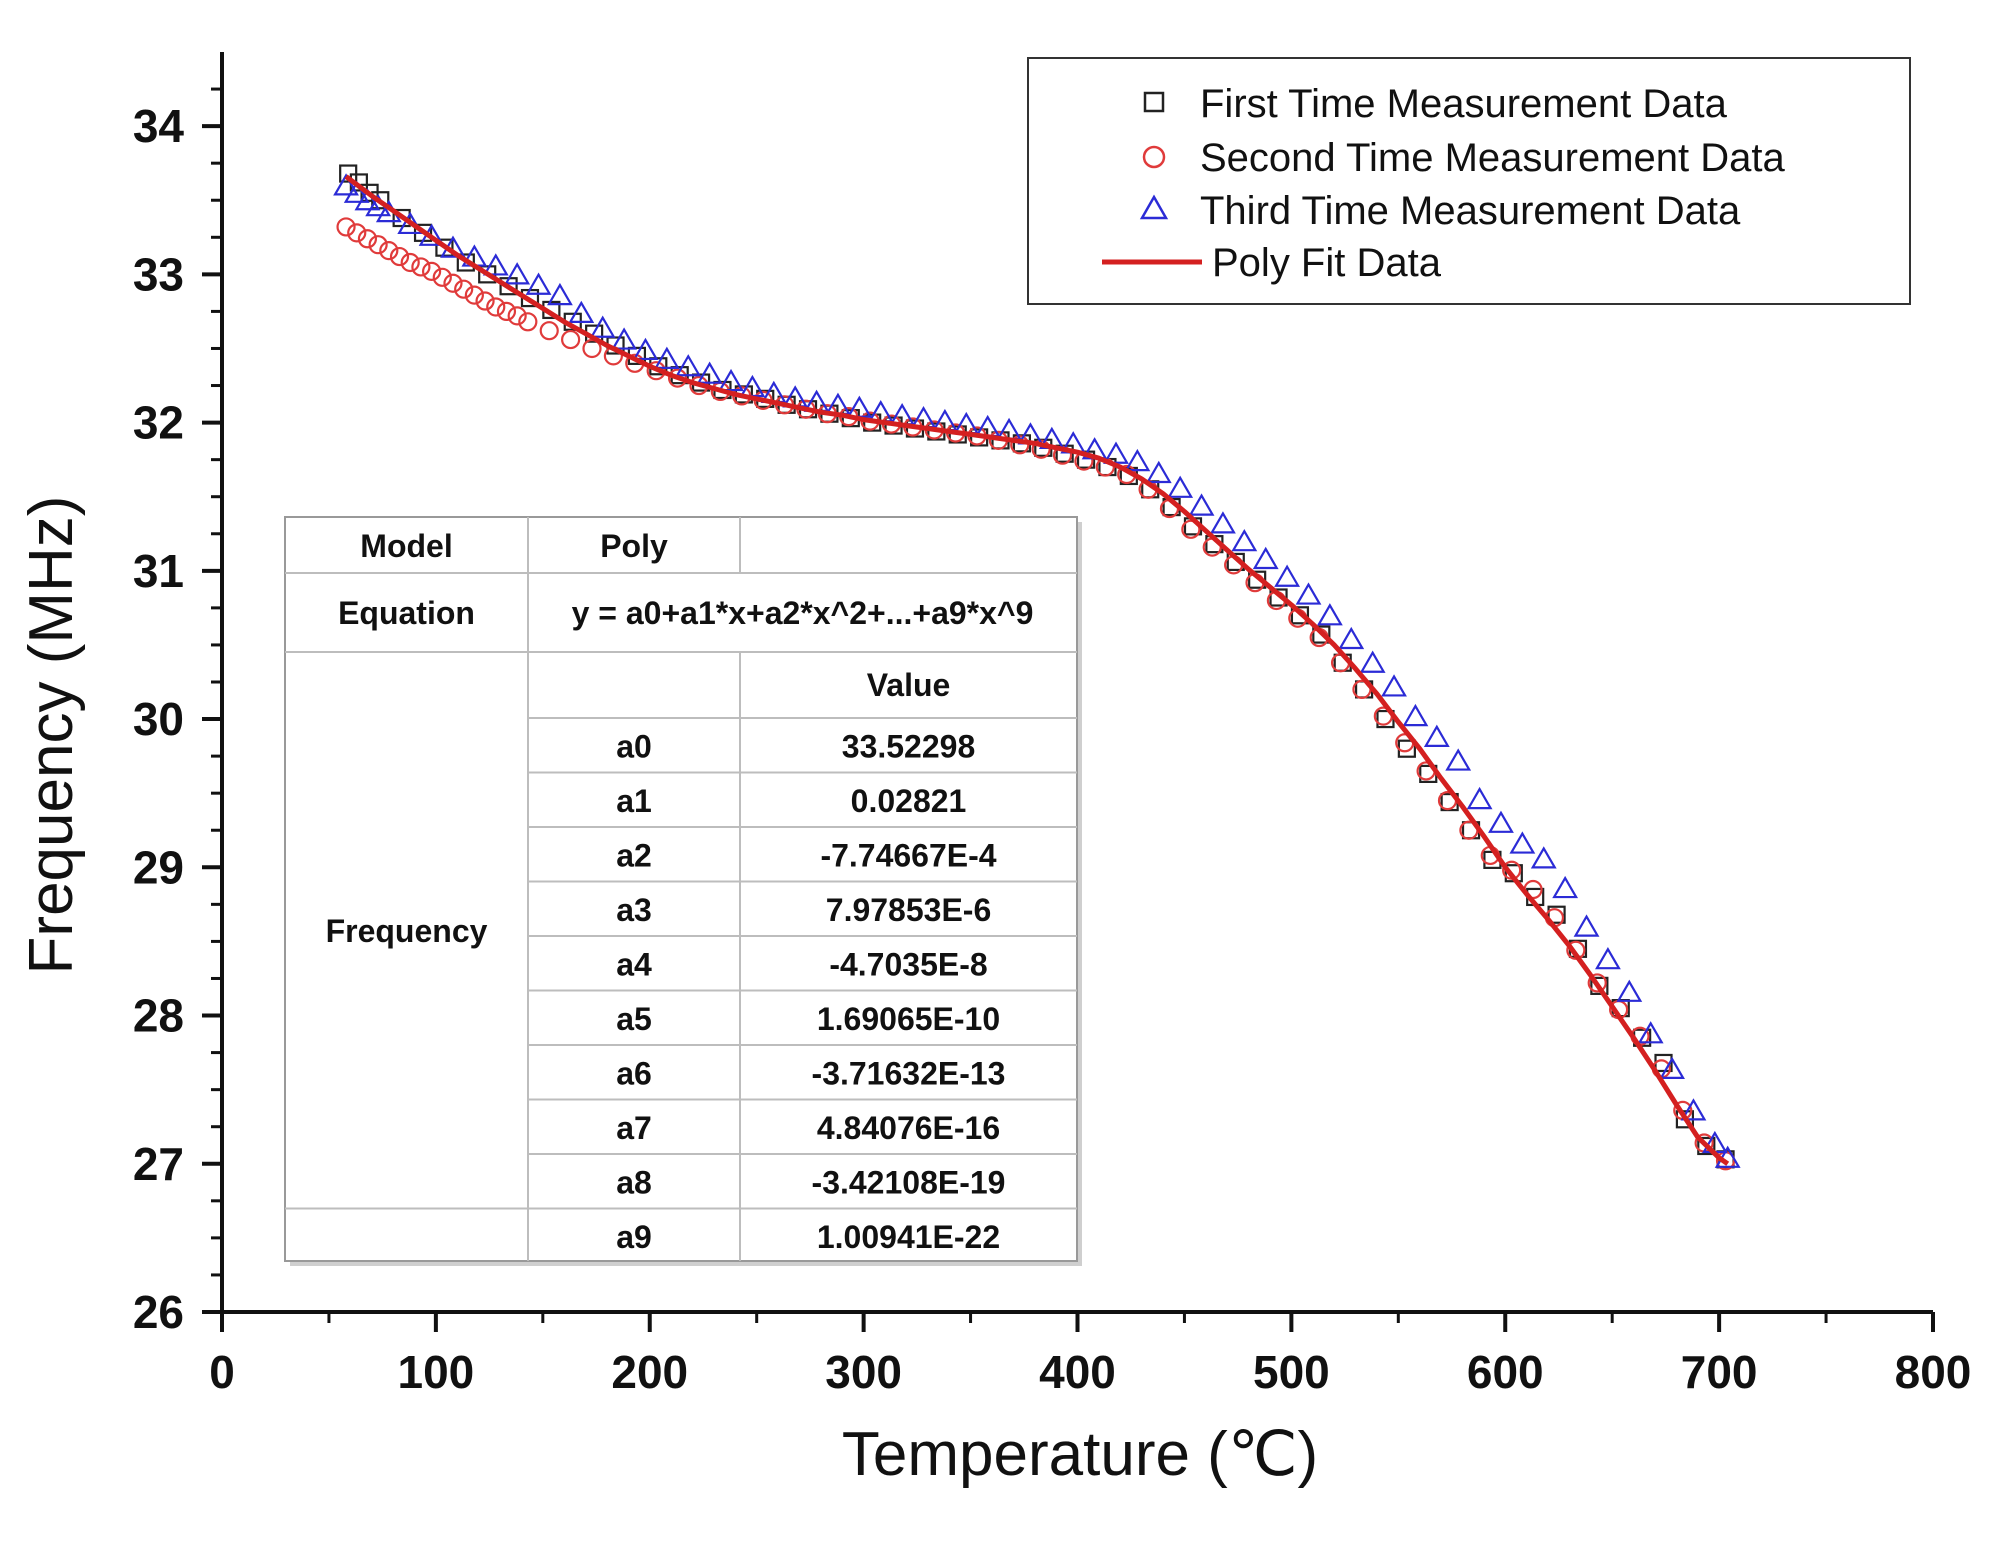  What do you see at coordinates (407, 931) in the screenshot?
I see `fit-table-row-label: Frequency` at bounding box center [407, 931].